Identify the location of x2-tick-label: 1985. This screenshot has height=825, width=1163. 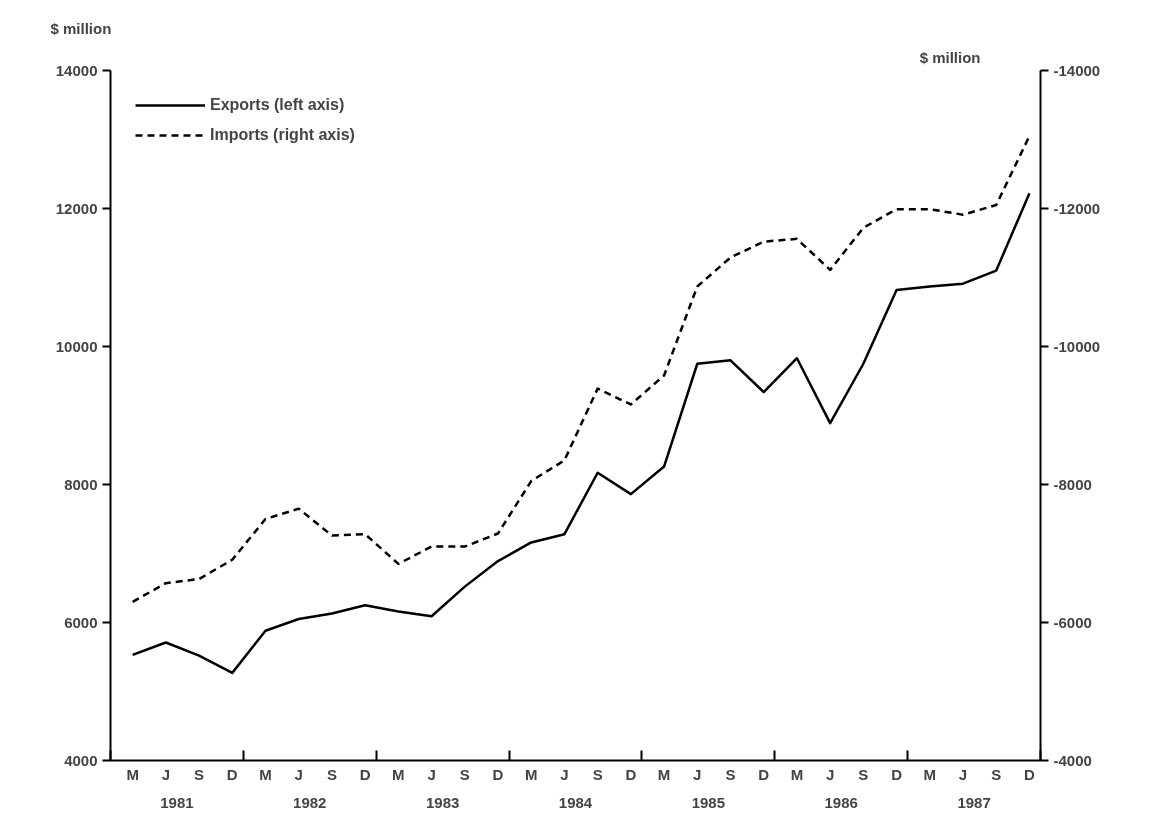
(708, 802).